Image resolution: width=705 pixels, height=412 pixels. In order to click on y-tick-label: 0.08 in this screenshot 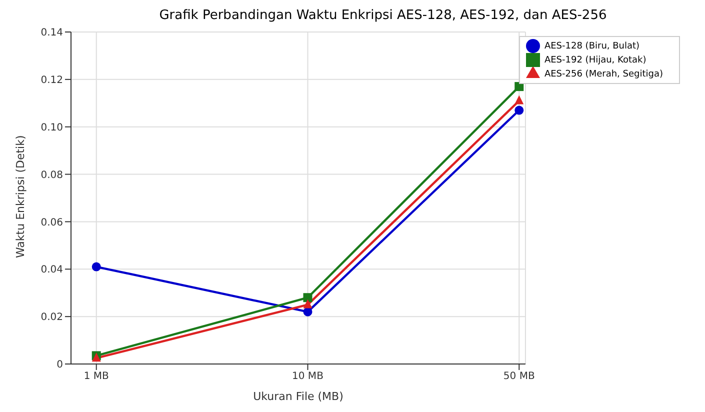, I will do `click(51, 175)`.